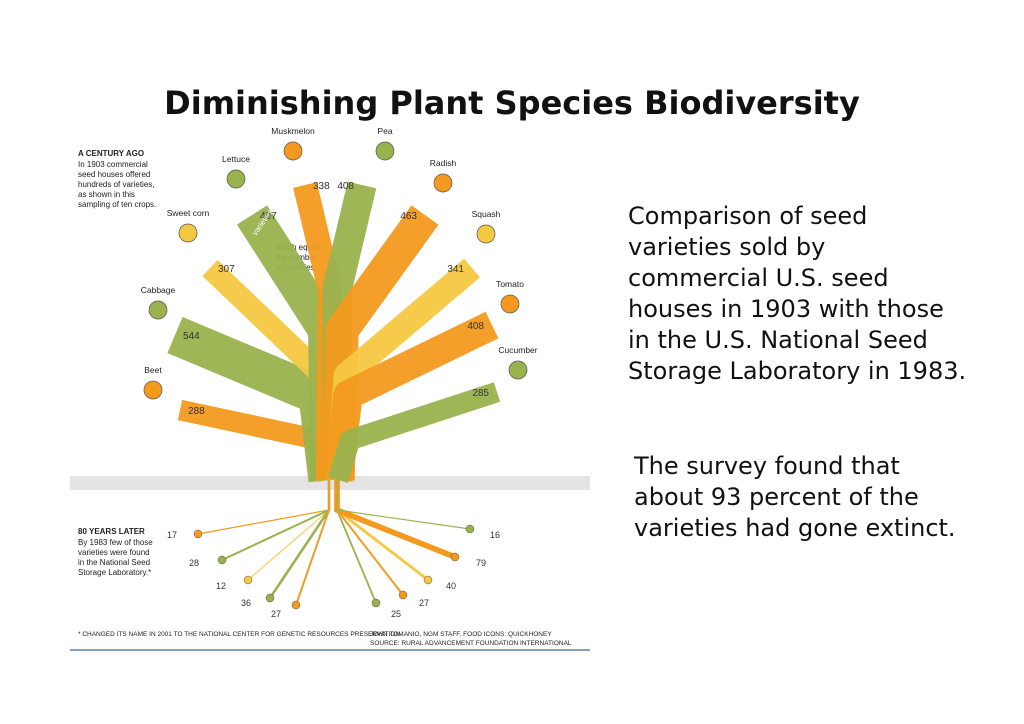  Describe the element at coordinates (510, 284) in the screenshot. I see `crop-name: Tomato` at that location.